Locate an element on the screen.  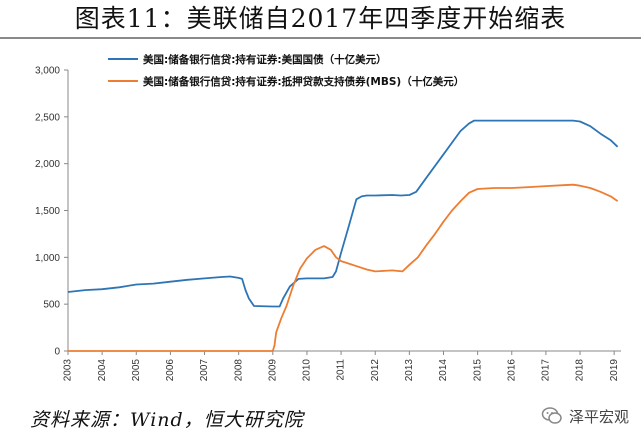
x-tick-label: 2012 is located at coordinates (375, 370).